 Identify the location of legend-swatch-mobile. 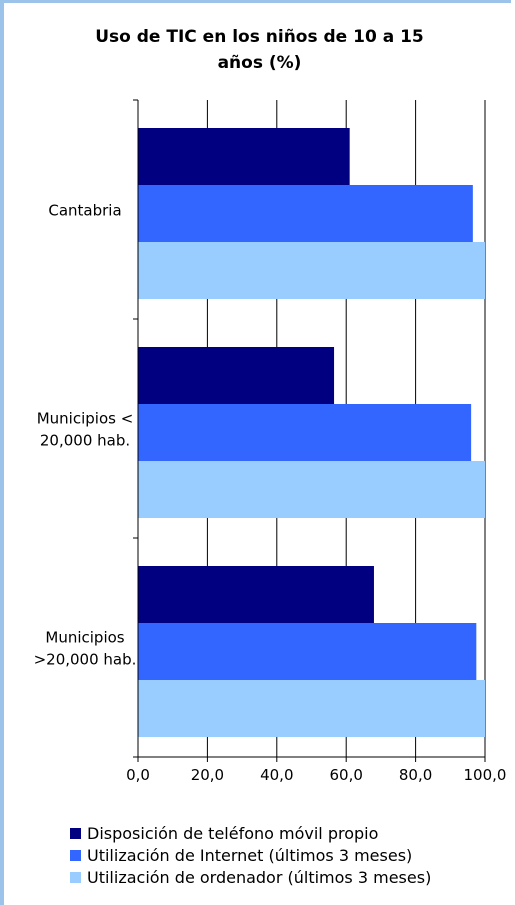
(75, 833).